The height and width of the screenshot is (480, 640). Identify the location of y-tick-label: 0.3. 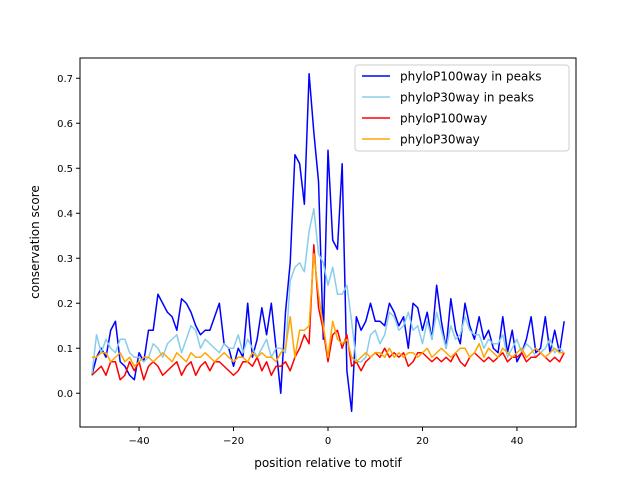
(65, 259).